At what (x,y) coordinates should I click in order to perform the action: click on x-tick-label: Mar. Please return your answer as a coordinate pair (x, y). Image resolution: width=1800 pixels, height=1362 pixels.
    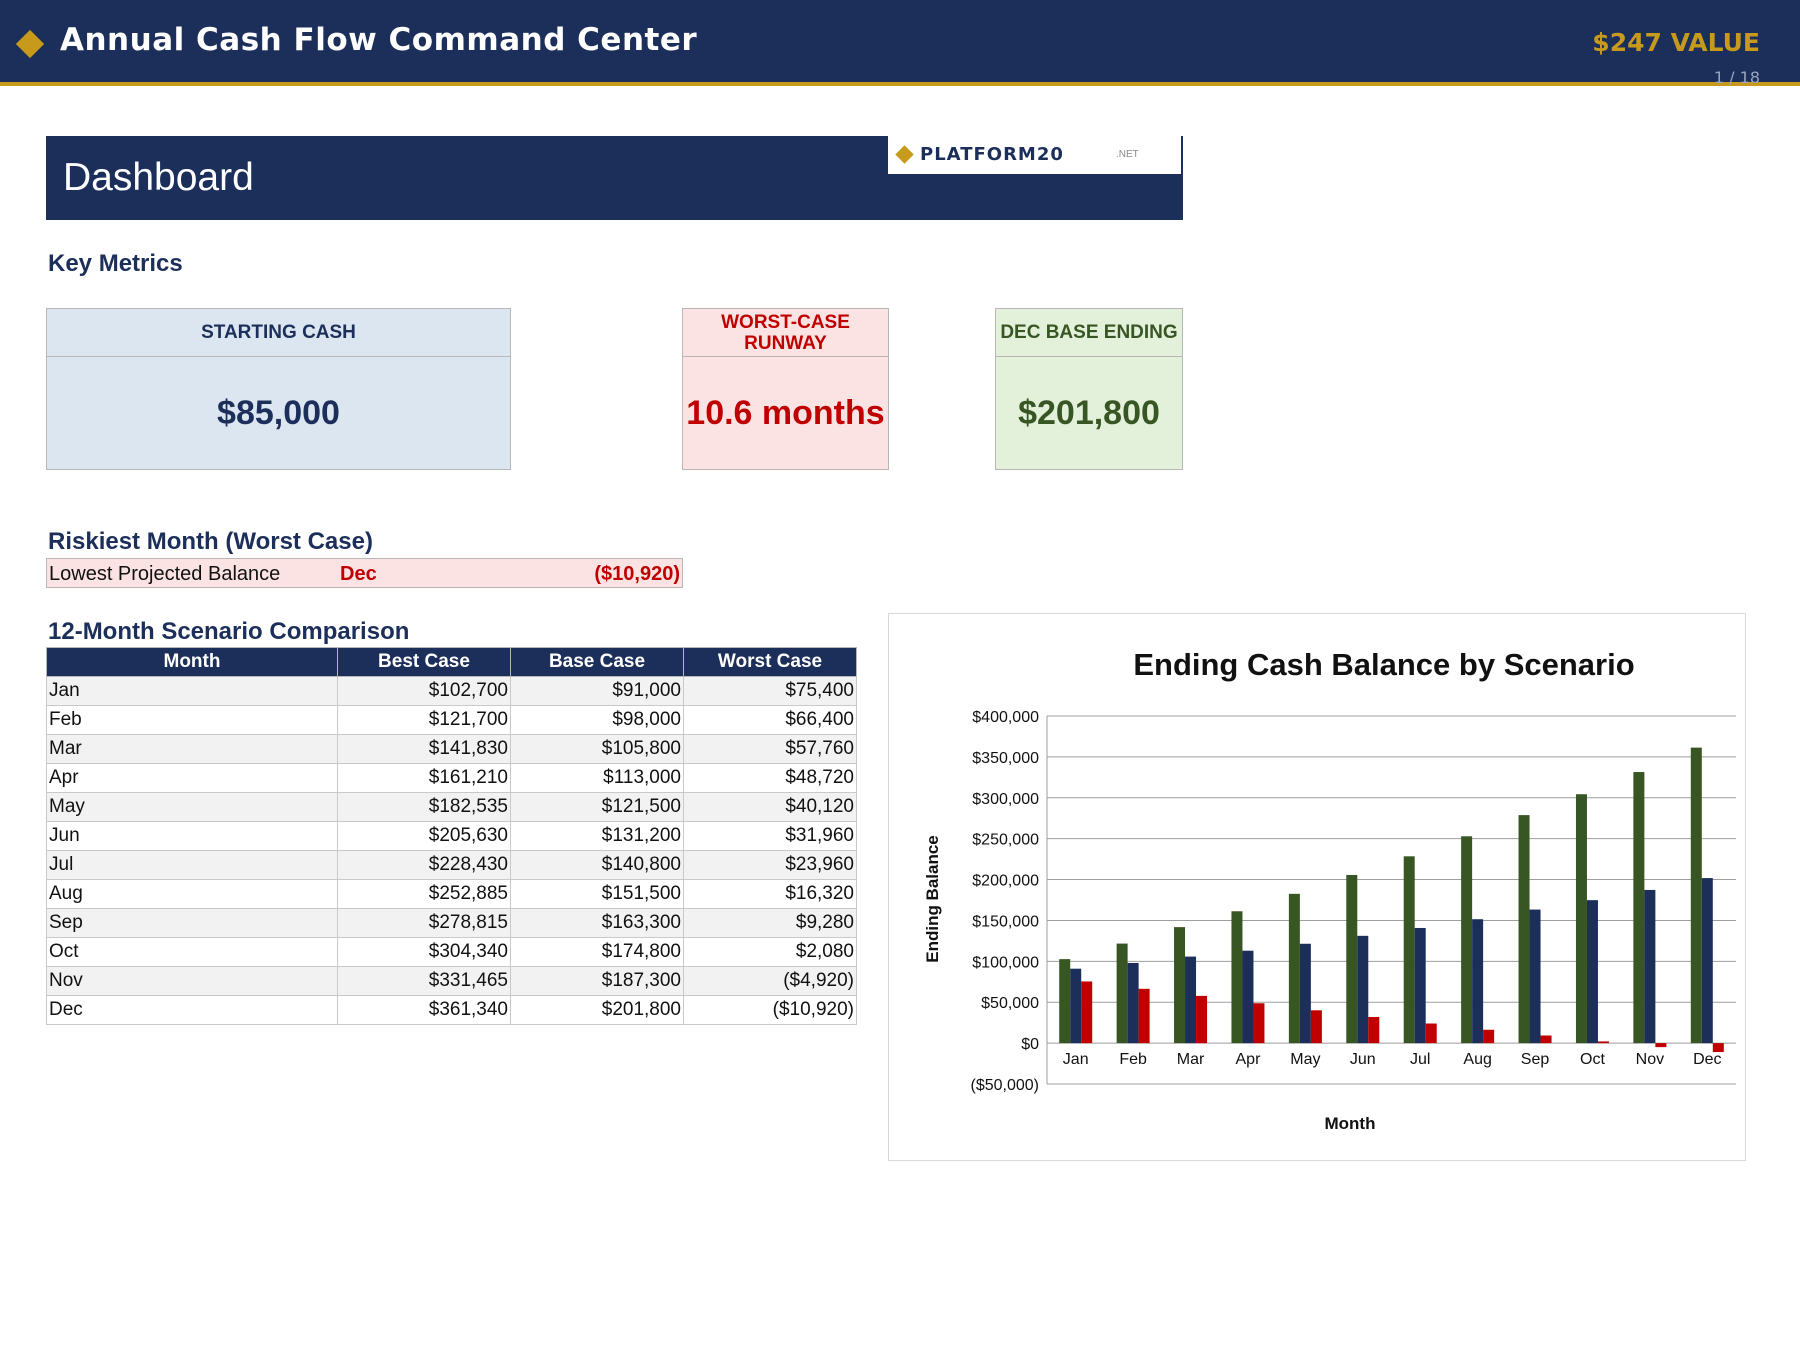
    Looking at the image, I should click on (1191, 1059).